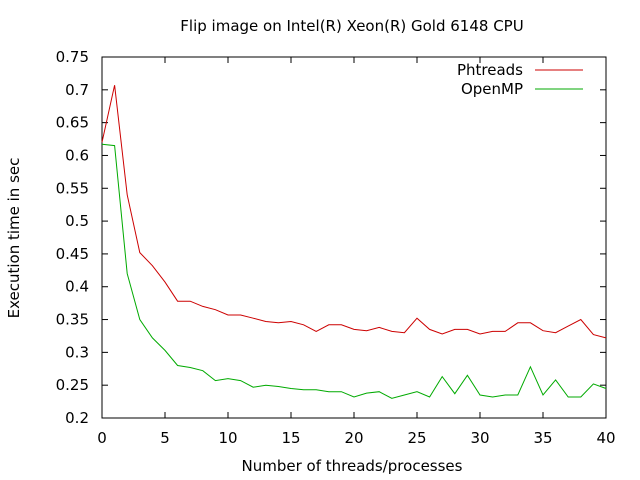 The height and width of the screenshot is (480, 640). I want to click on y-tick-label: 0.35, so click(72, 320).